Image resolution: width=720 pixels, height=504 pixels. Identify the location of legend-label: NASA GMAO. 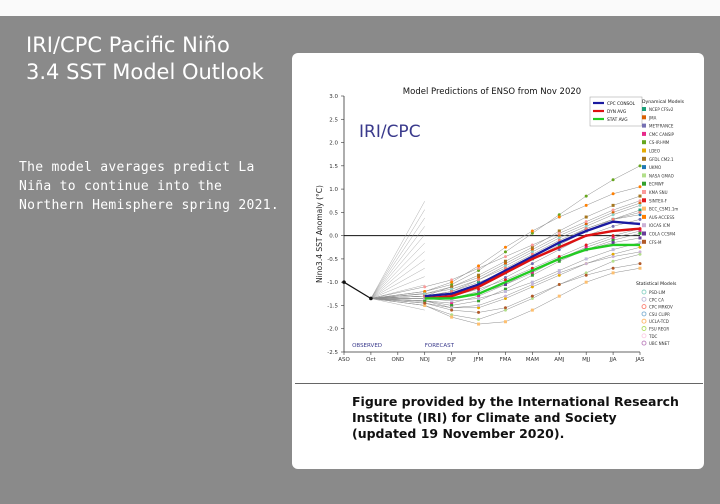
(661, 175).